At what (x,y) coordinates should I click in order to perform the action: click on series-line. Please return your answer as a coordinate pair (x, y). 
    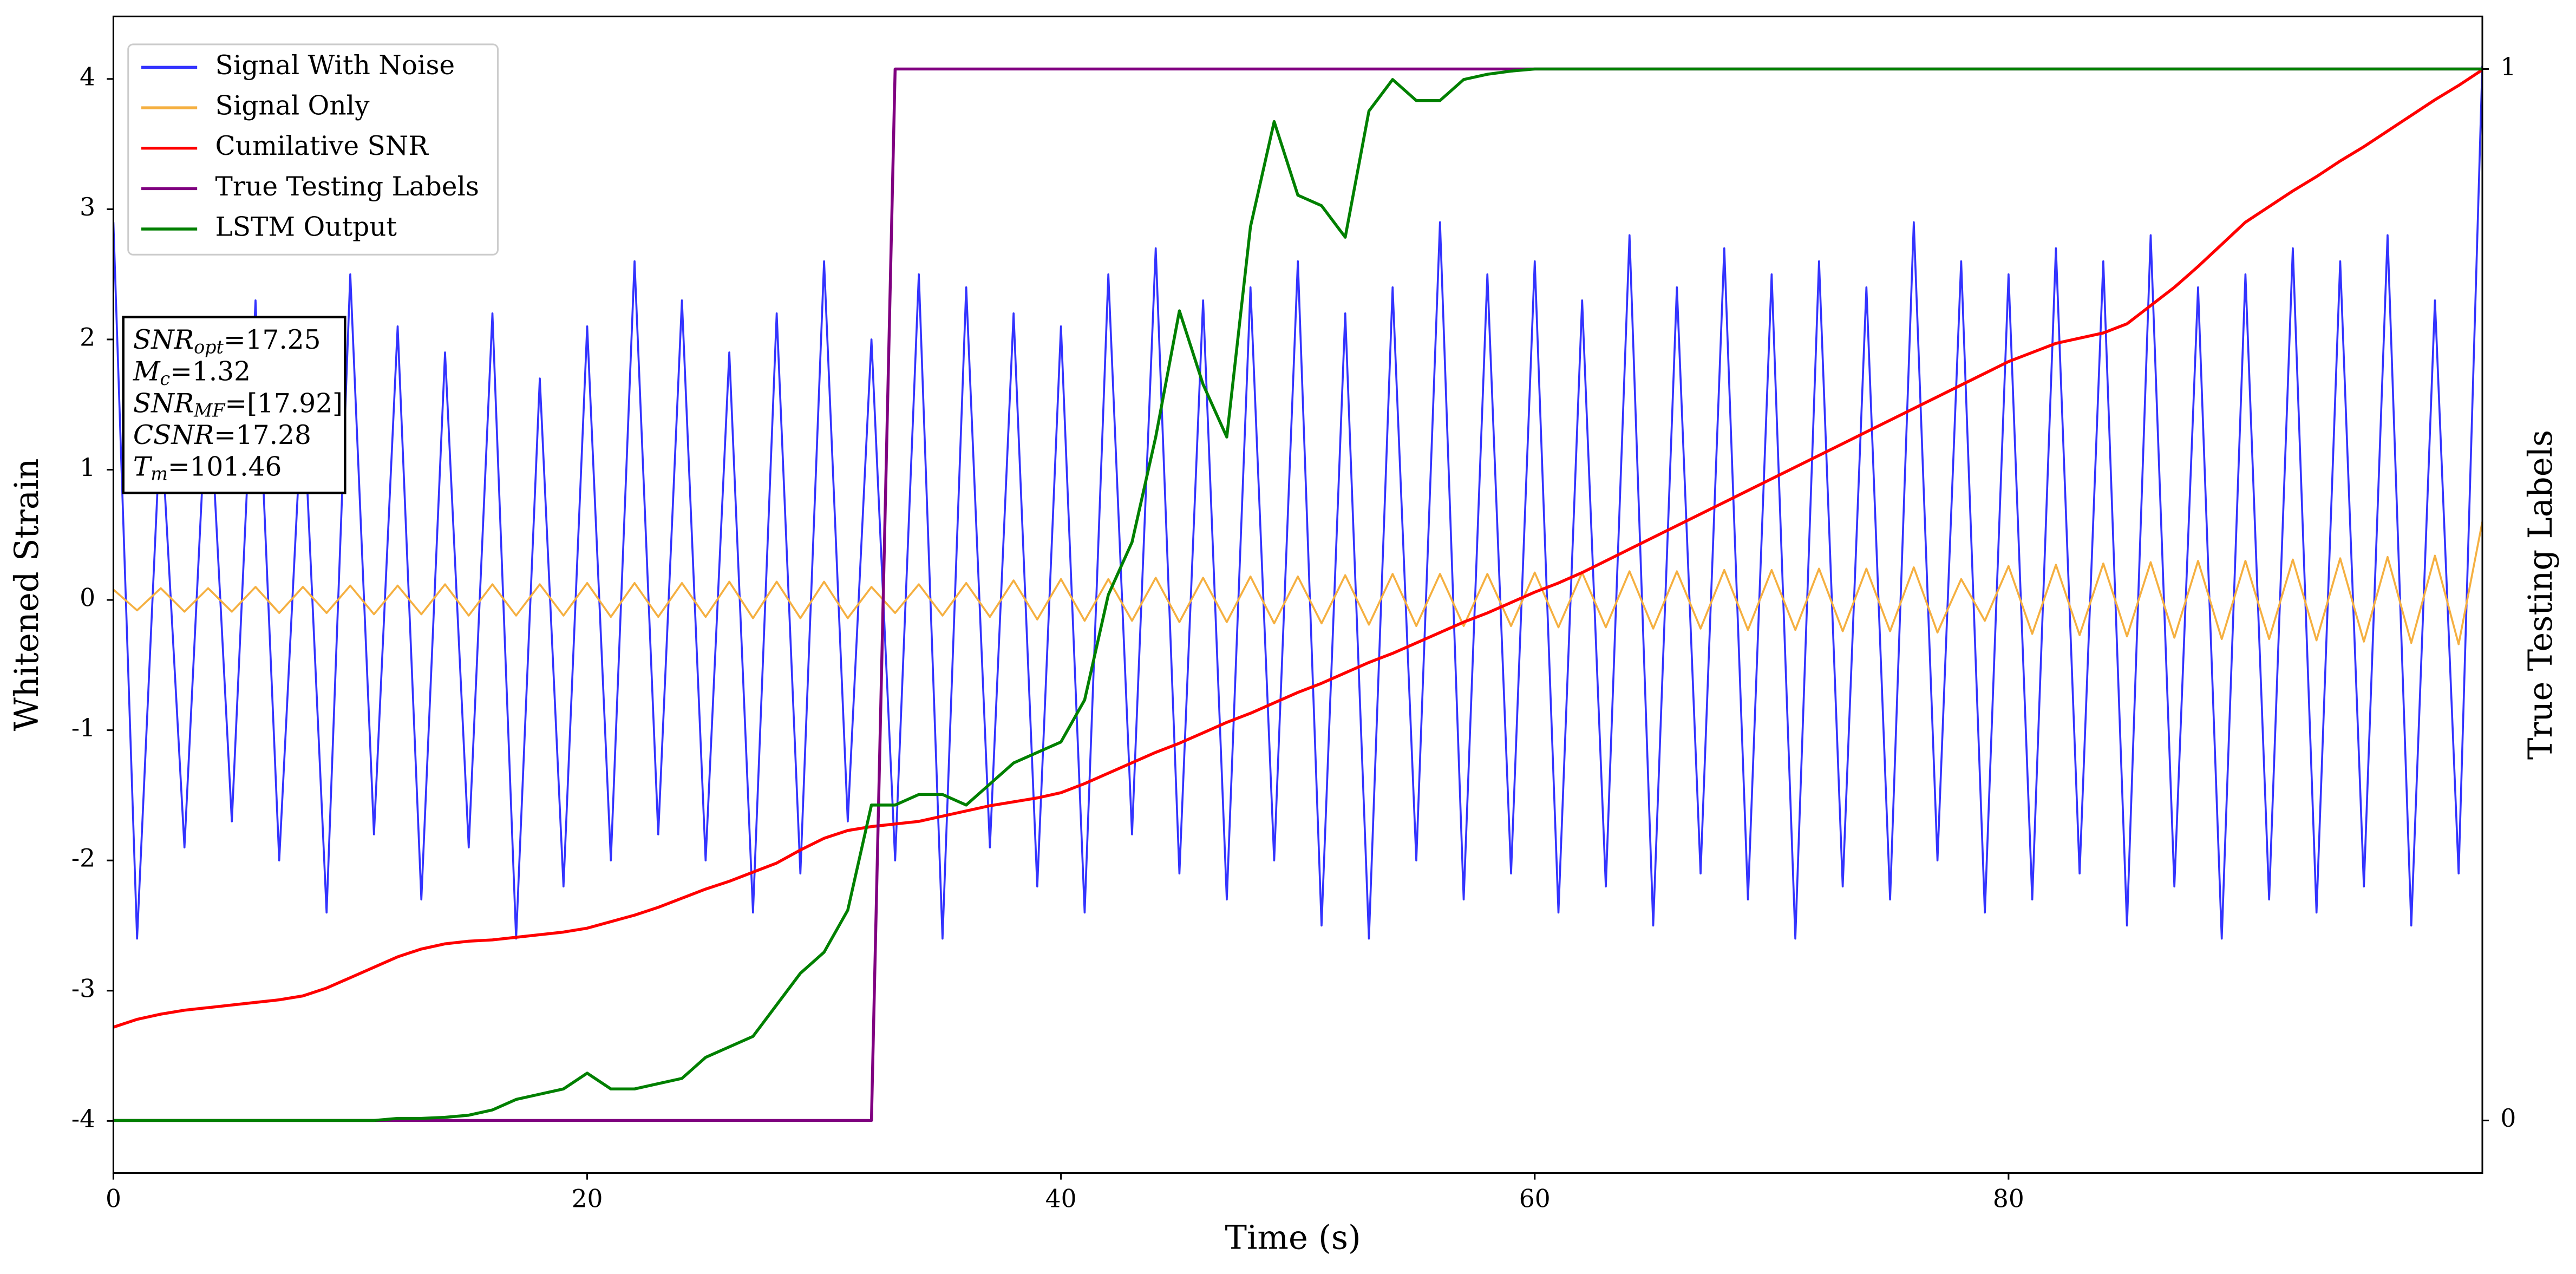
    Looking at the image, I should click on (1297, 583).